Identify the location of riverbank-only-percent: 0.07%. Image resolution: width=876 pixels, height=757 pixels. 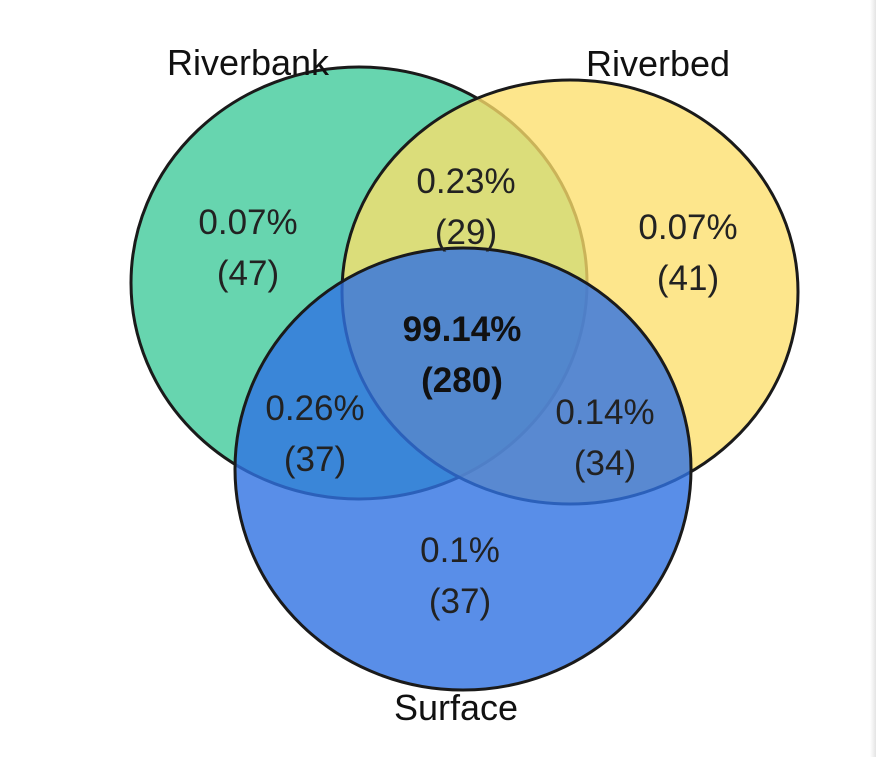
(247, 222).